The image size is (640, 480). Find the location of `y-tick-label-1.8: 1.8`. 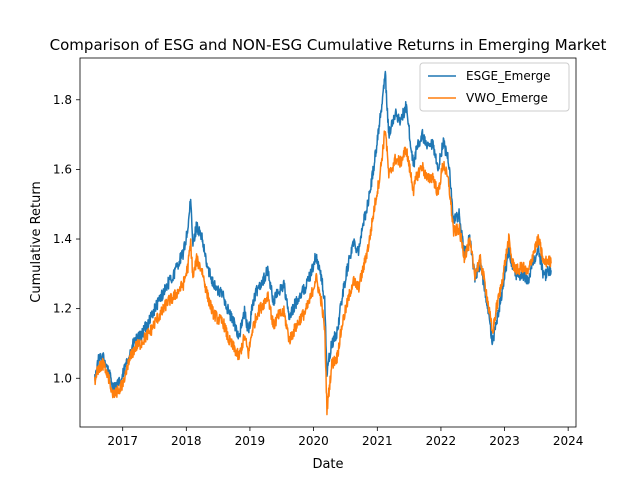

y-tick-label-1.8: 1.8 is located at coordinates (62, 100).